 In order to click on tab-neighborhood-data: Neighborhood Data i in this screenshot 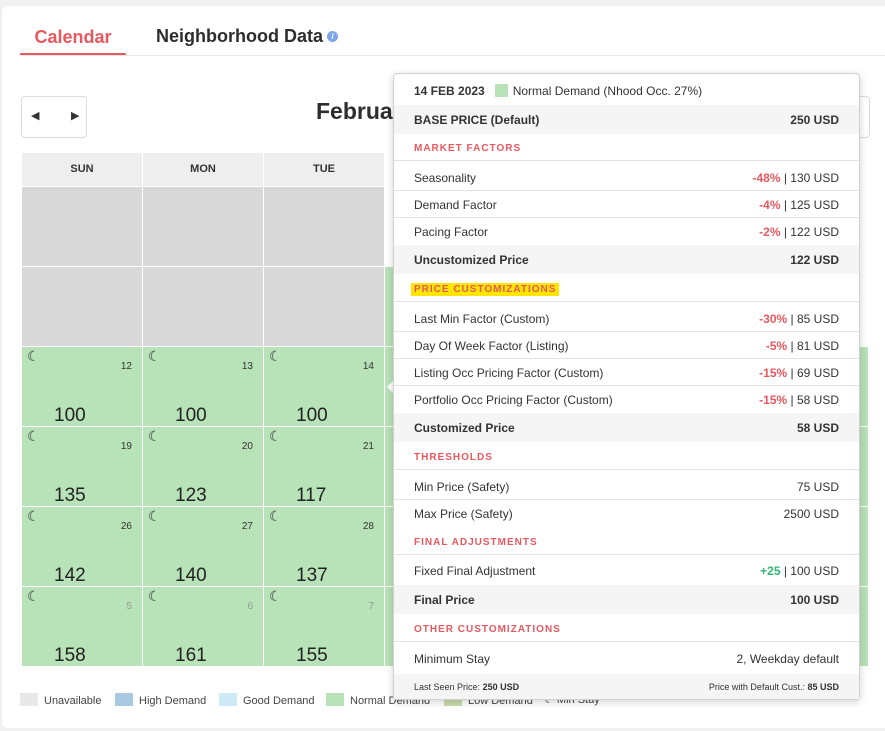, I will do `click(247, 41)`.